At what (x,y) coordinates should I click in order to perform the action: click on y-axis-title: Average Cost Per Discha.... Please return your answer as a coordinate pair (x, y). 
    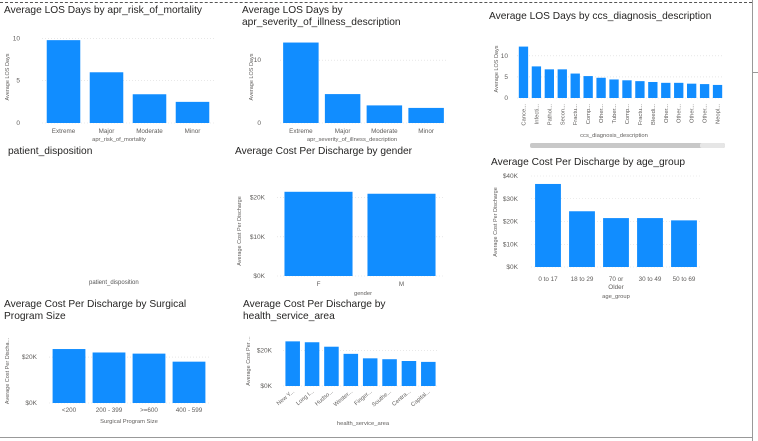
    Looking at the image, I should click on (8, 370).